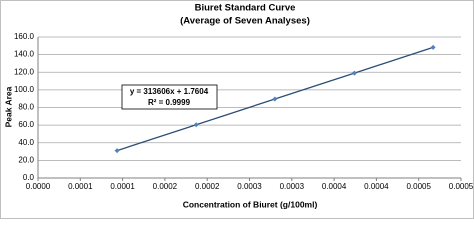 The height and width of the screenshot is (240, 474). I want to click on y-tick-label: 20.0, so click(26, 159).